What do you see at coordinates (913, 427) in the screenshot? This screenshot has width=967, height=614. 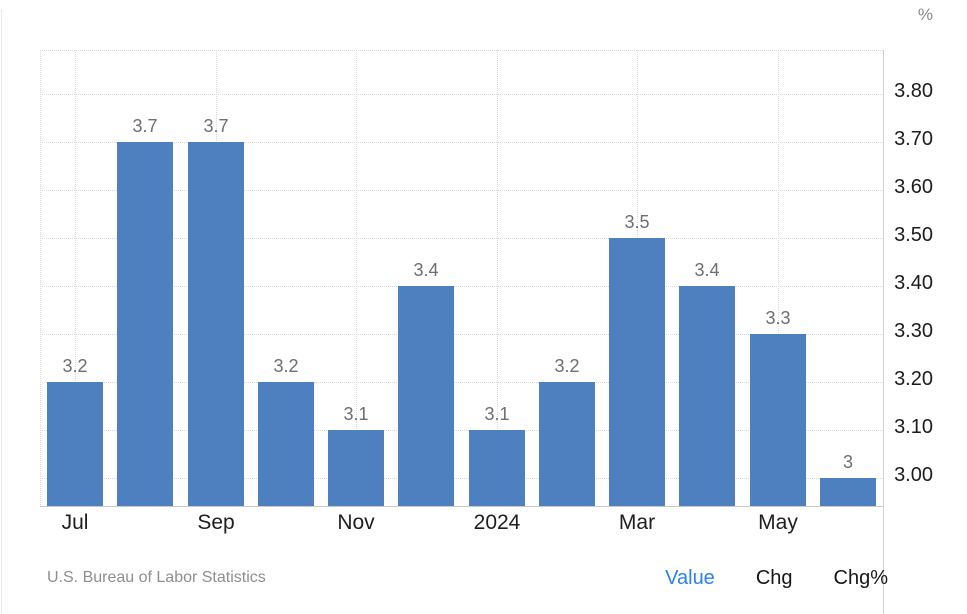 I see `y-axis-label: 3.10` at bounding box center [913, 427].